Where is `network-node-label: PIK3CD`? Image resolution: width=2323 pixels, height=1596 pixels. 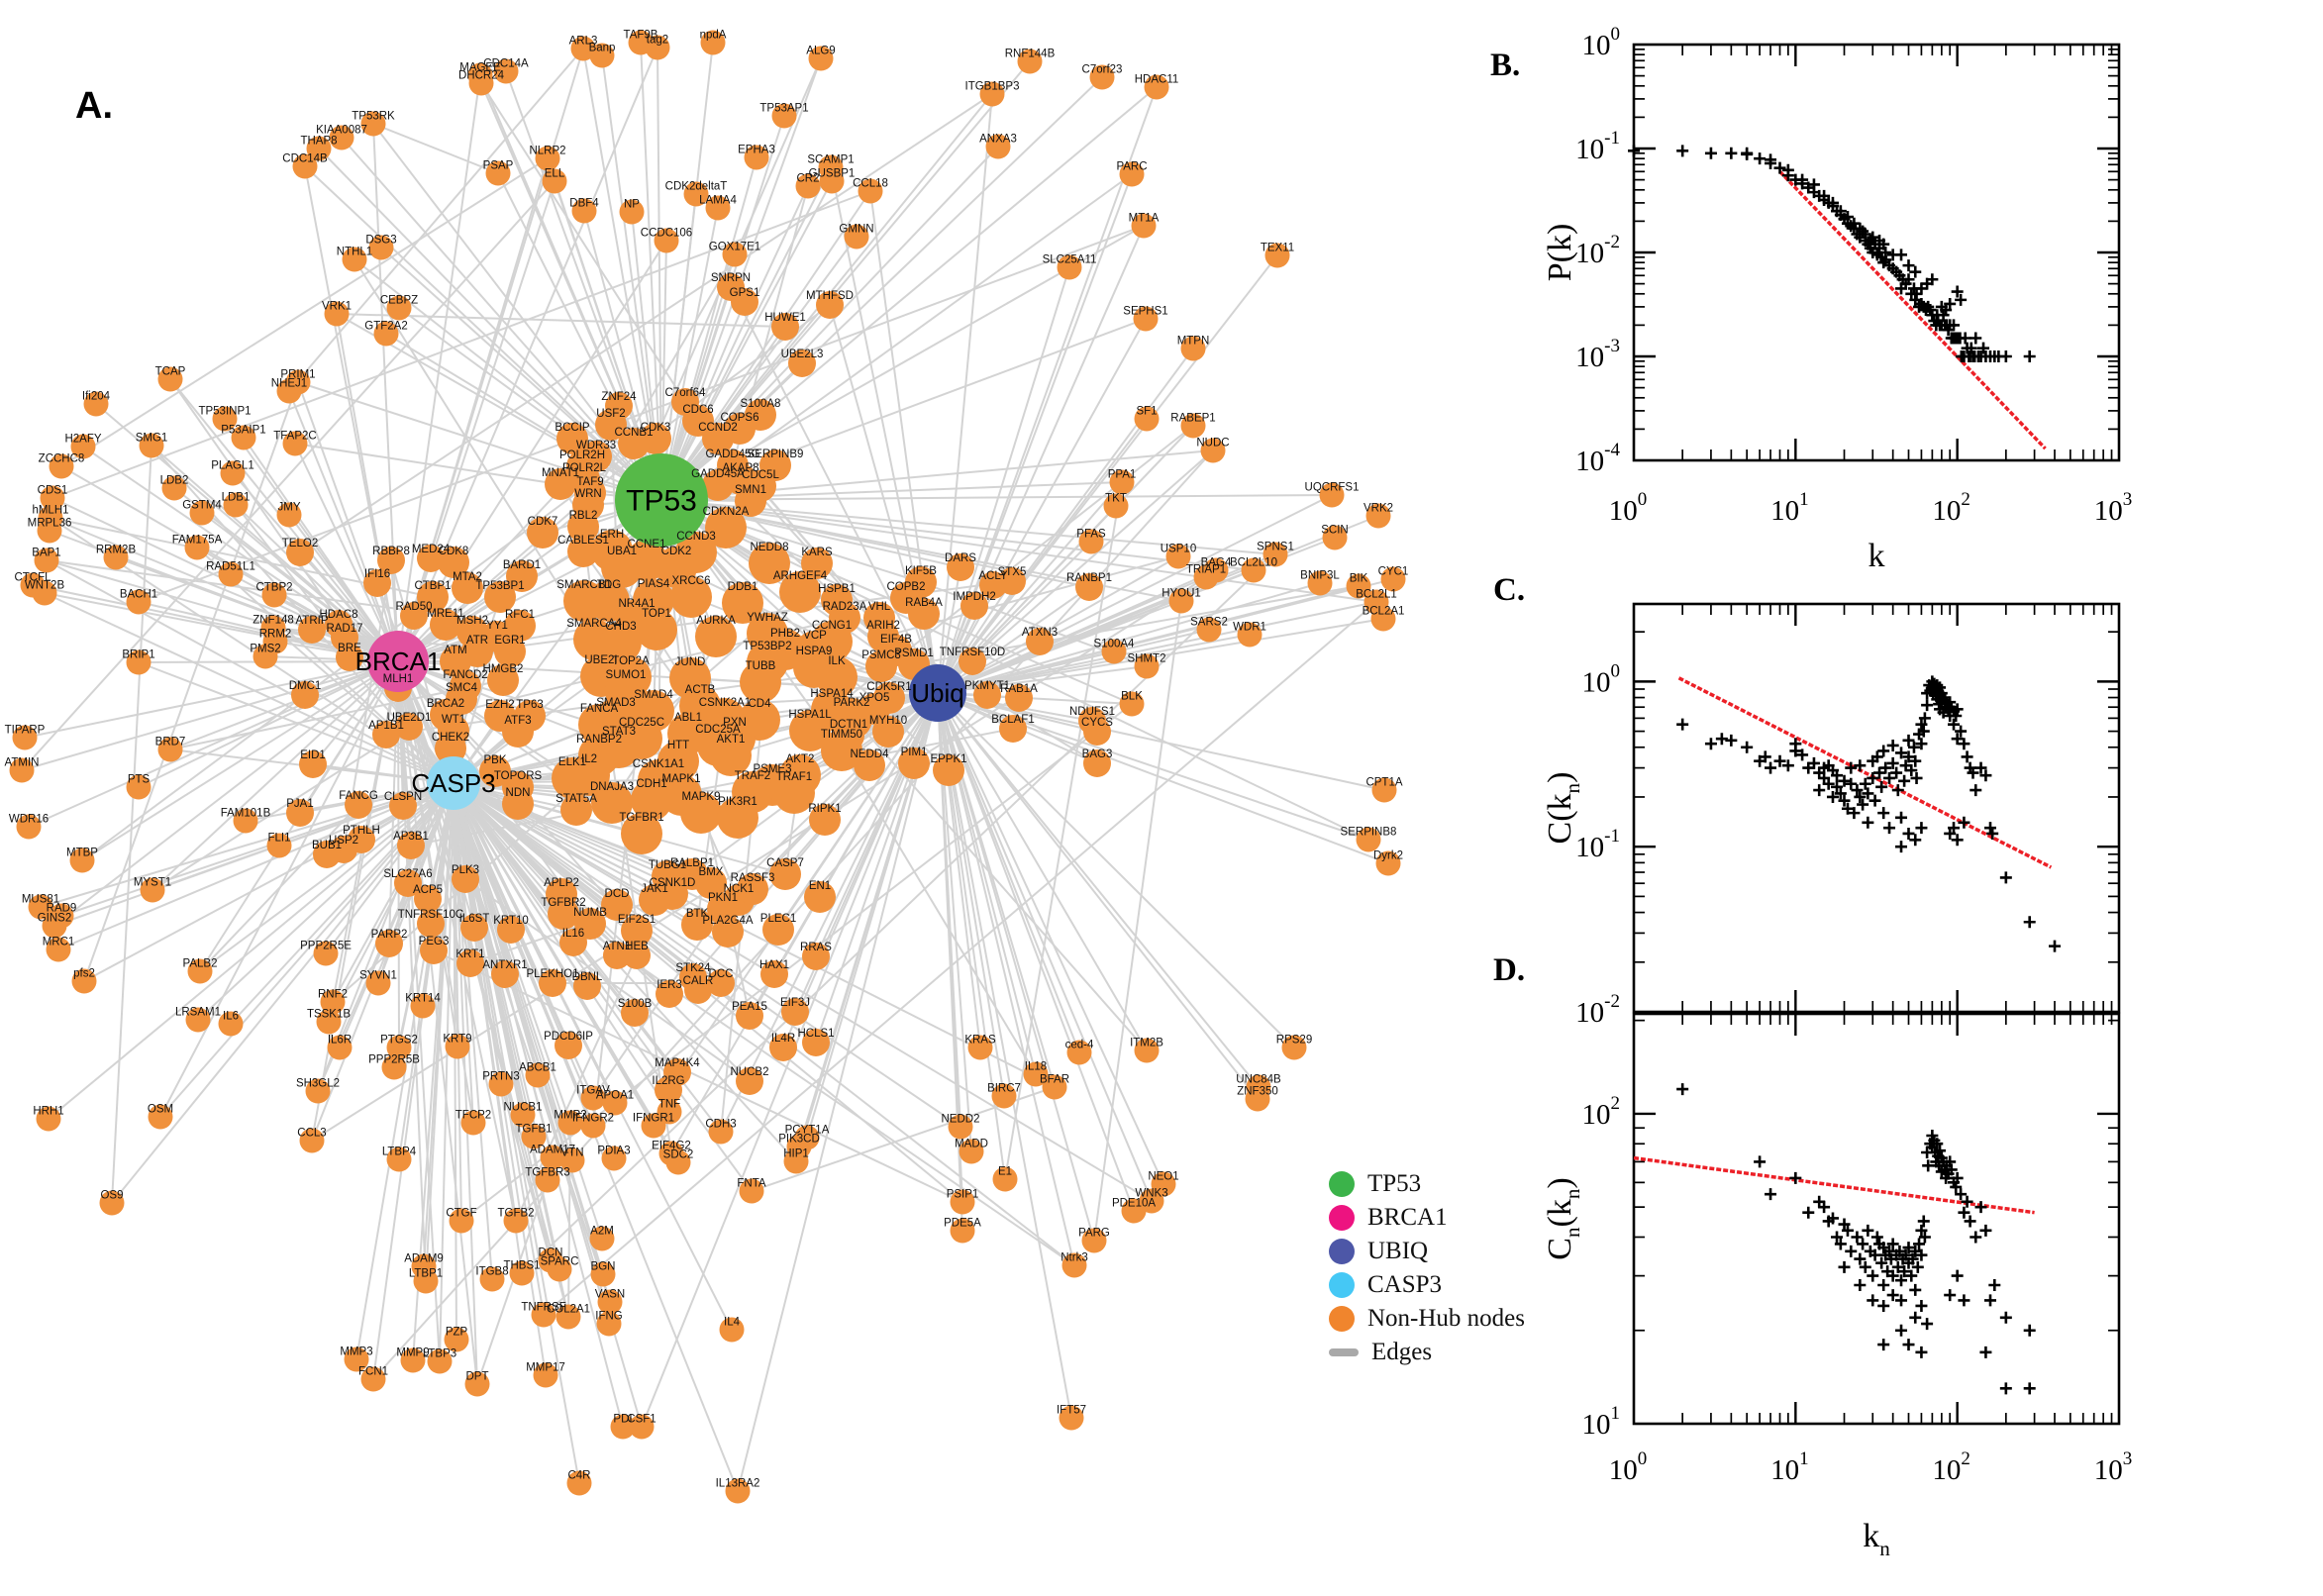
network-node-label: PIK3CD is located at coordinates (799, 1140).